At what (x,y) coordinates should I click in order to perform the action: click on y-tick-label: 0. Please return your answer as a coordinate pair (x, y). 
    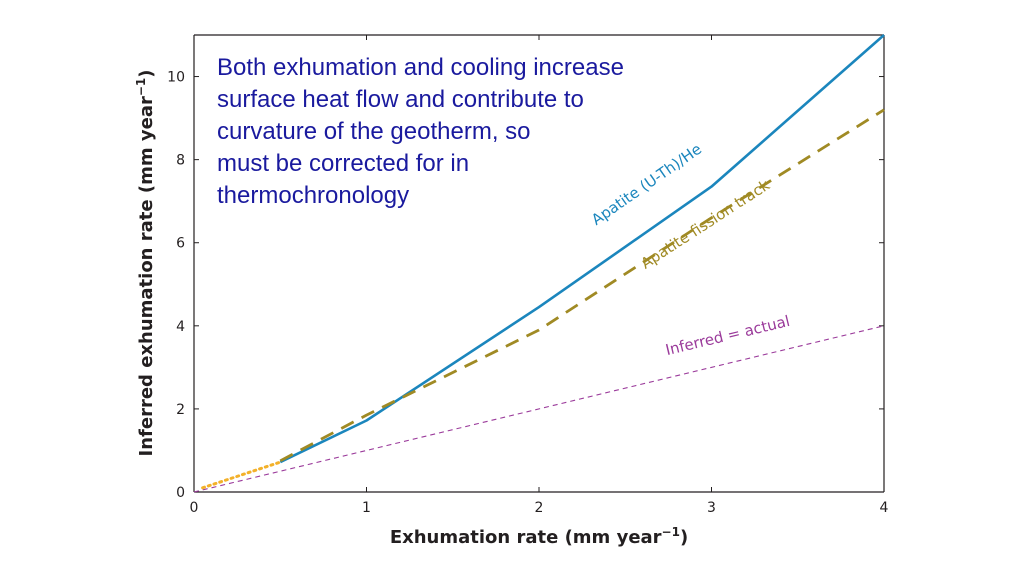
    Looking at the image, I should click on (180, 493).